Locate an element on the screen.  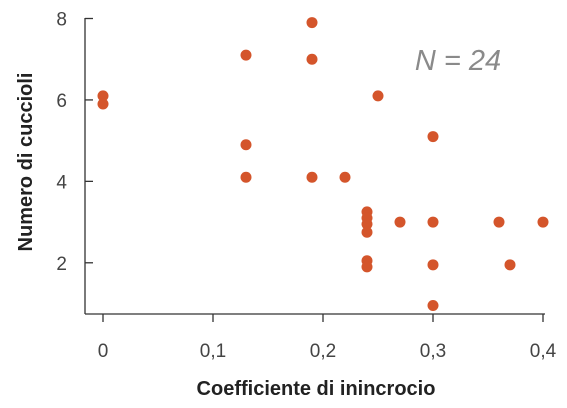
y-tick-label: 8 is located at coordinates (61, 20).